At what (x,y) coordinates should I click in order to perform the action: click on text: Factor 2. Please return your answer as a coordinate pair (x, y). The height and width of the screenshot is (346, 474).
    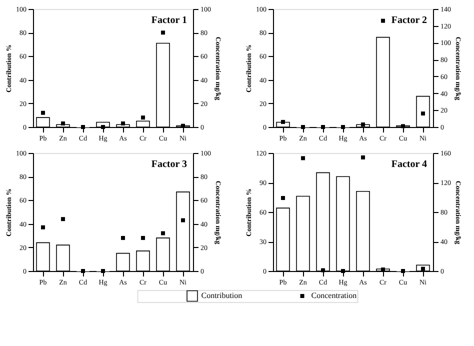
    Looking at the image, I should click on (409, 20).